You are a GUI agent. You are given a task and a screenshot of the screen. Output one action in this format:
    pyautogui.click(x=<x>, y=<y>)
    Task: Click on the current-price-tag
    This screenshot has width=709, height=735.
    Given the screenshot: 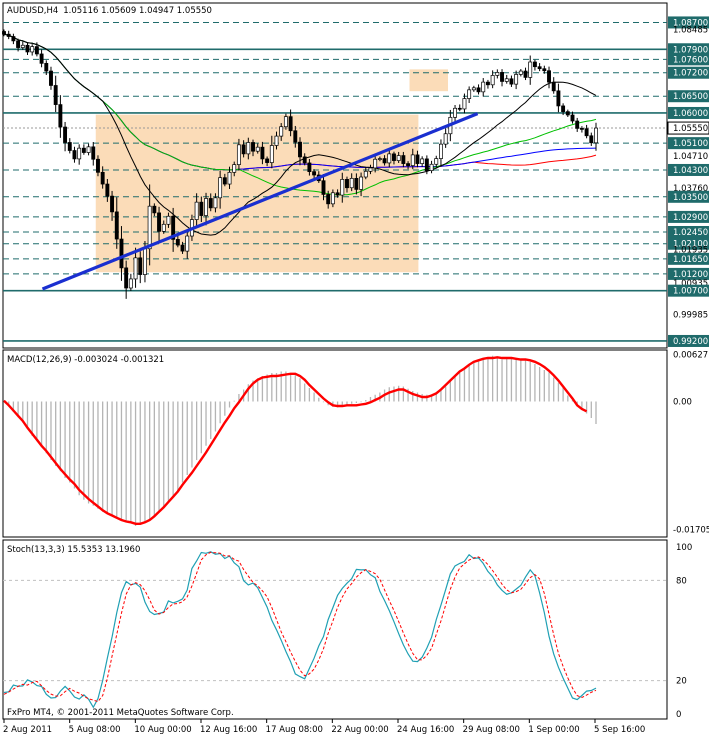 What is the action you would take?
    pyautogui.click(x=688, y=128)
    